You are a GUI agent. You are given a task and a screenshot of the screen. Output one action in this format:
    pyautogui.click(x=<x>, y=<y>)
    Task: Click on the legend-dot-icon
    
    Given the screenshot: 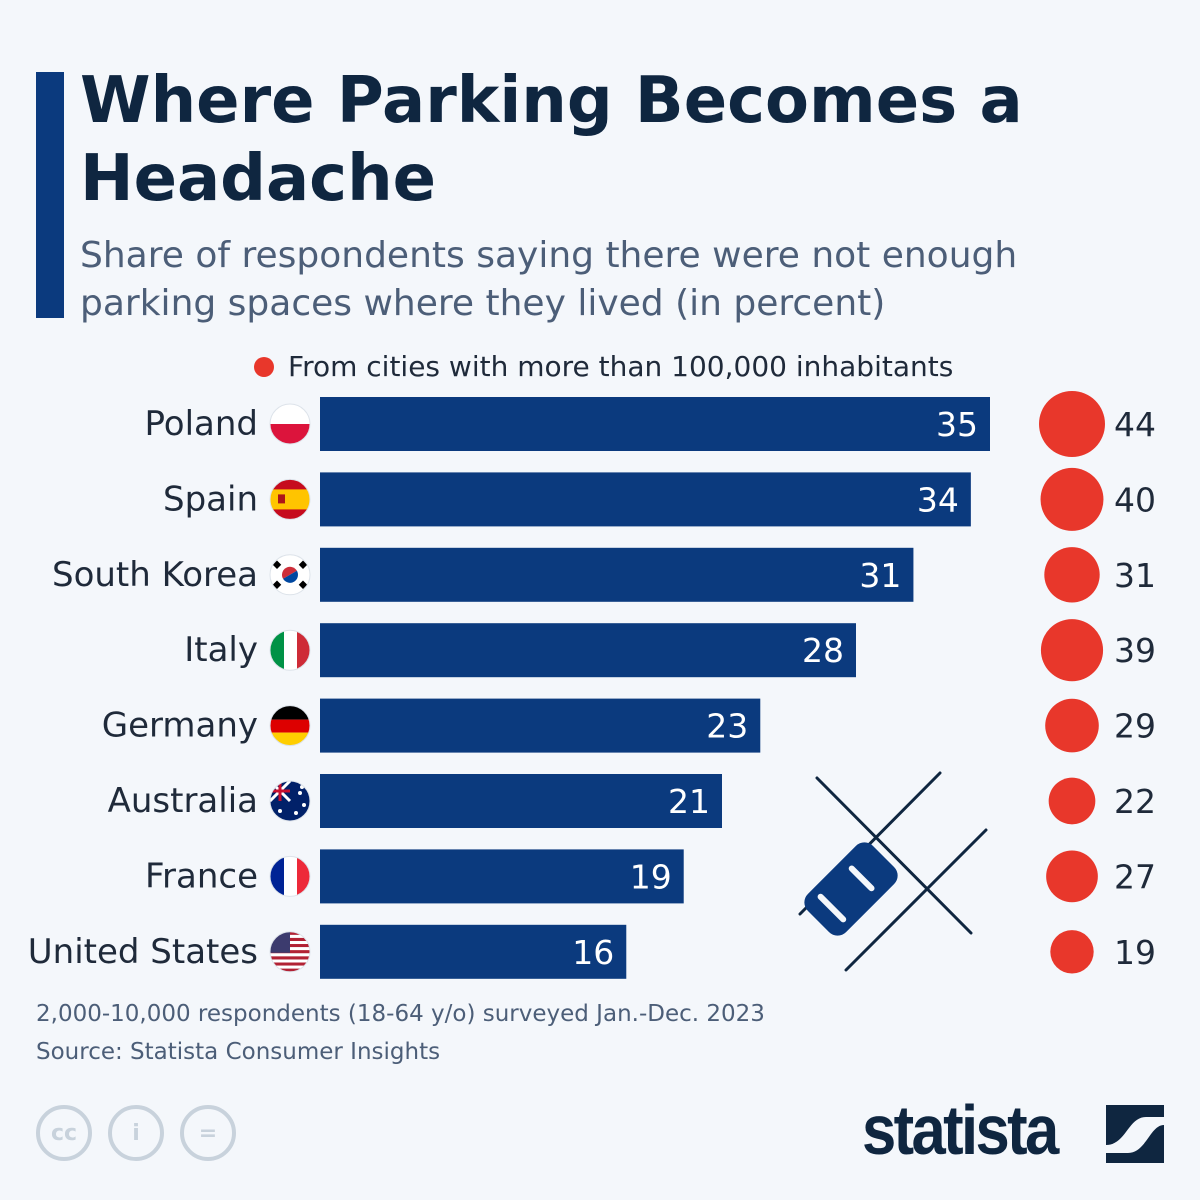 What is the action you would take?
    pyautogui.click(x=264, y=366)
    